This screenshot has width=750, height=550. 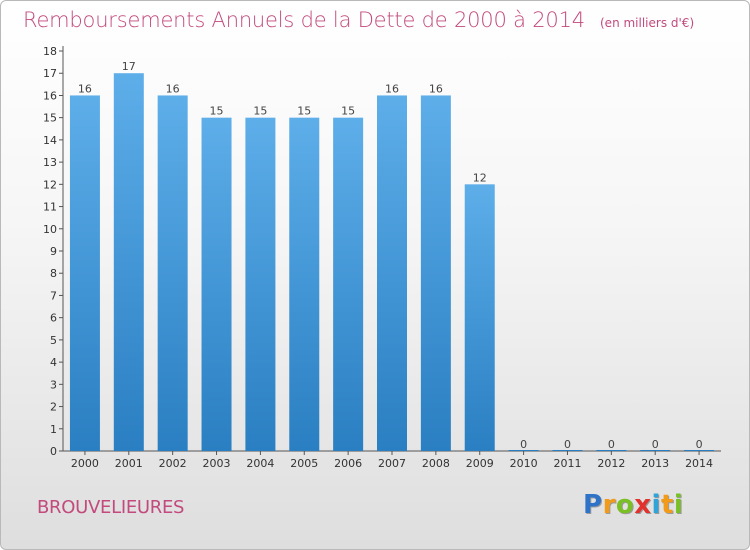 What do you see at coordinates (304, 111) in the screenshot?
I see `bar-value-label-2005: 15` at bounding box center [304, 111].